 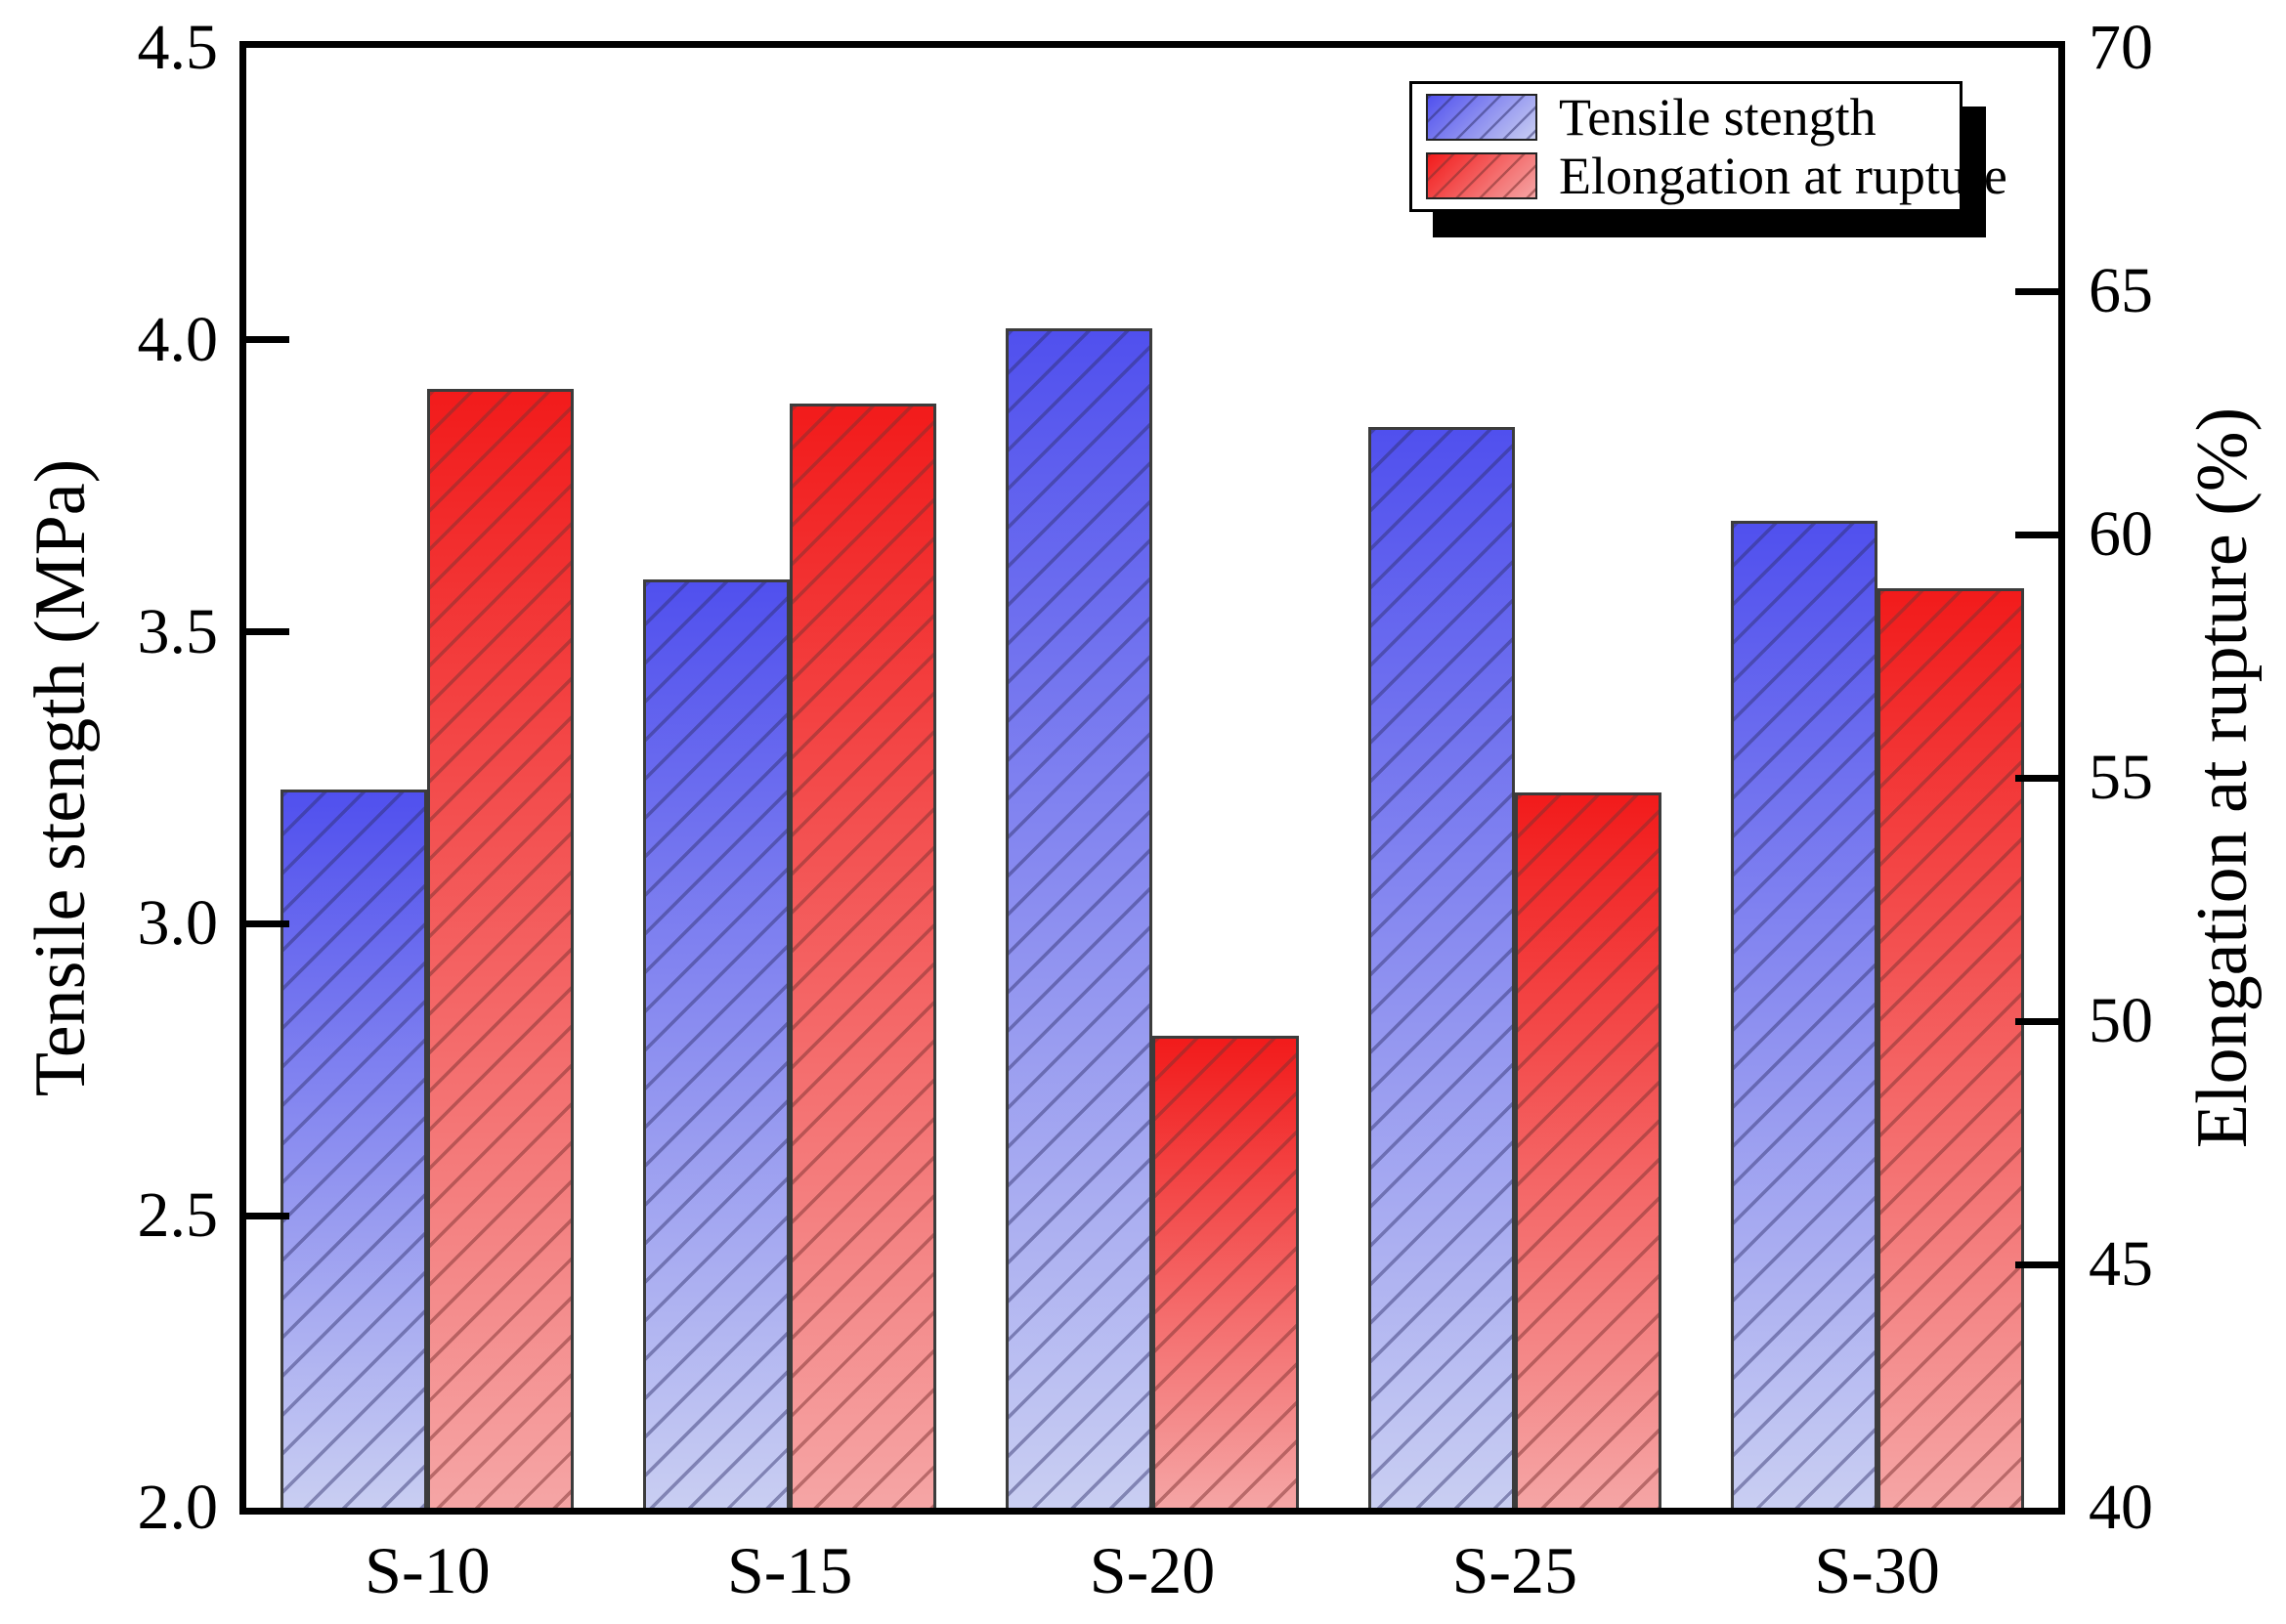 What do you see at coordinates (1783, 176) in the screenshot?
I see `legend-label-elongation: Elongation at rupture` at bounding box center [1783, 176].